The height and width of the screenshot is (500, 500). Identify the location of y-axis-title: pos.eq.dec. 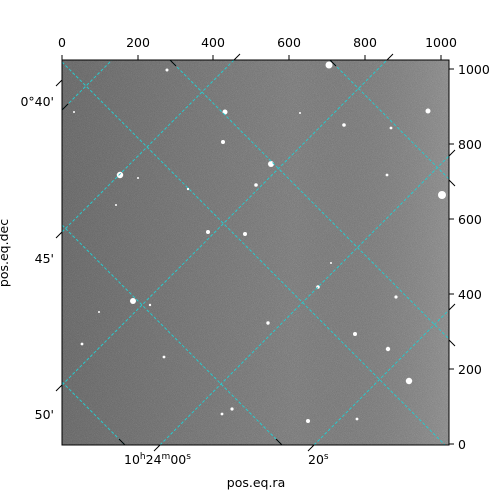
(5, 253).